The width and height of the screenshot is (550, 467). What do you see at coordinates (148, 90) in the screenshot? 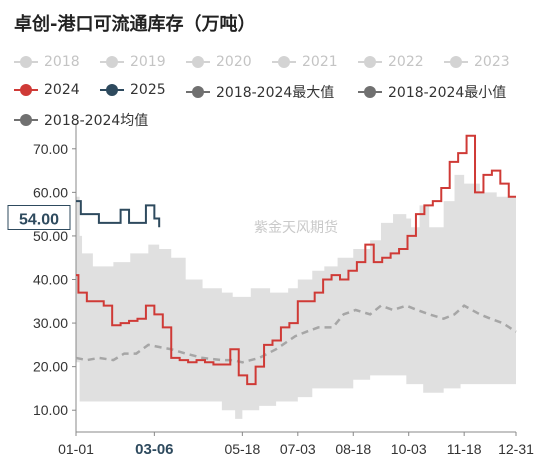
I see `legend-label: 2025` at bounding box center [148, 90].